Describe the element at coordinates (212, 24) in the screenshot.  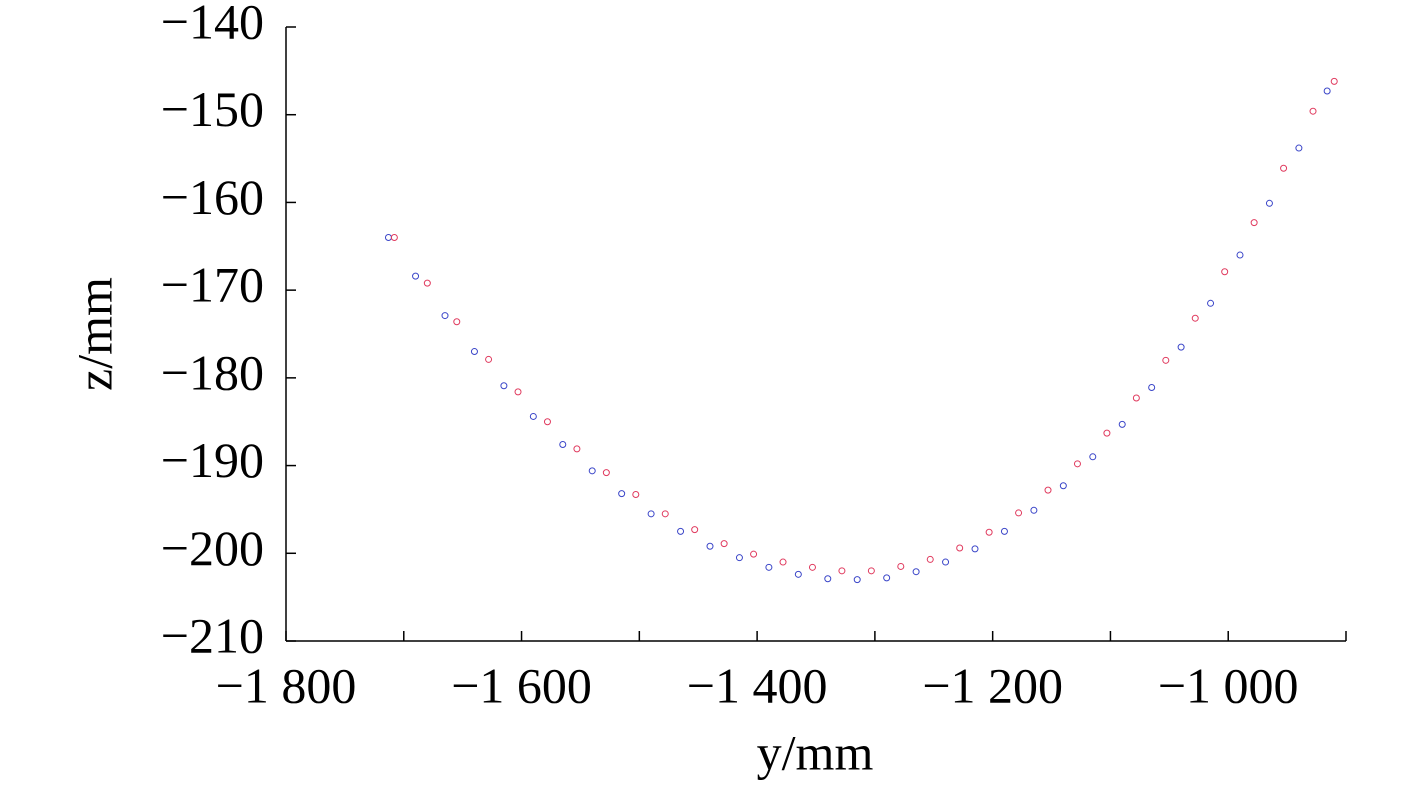
I see `y-tick-label: −140` at that location.